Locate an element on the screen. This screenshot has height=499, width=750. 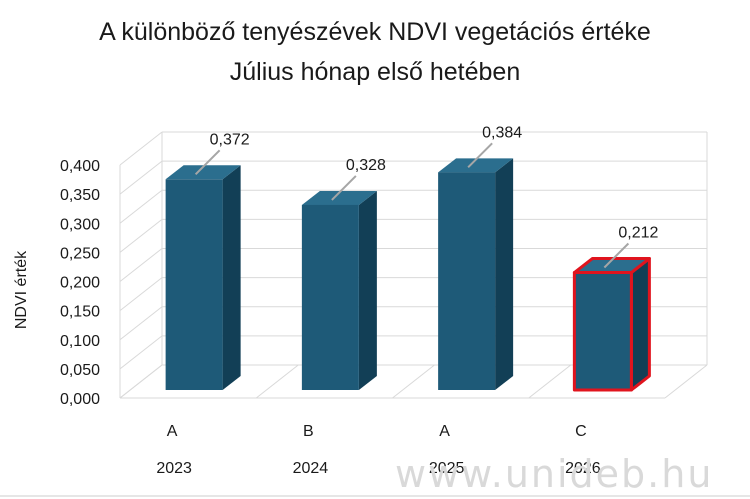
group-label: B is located at coordinates (308, 431).